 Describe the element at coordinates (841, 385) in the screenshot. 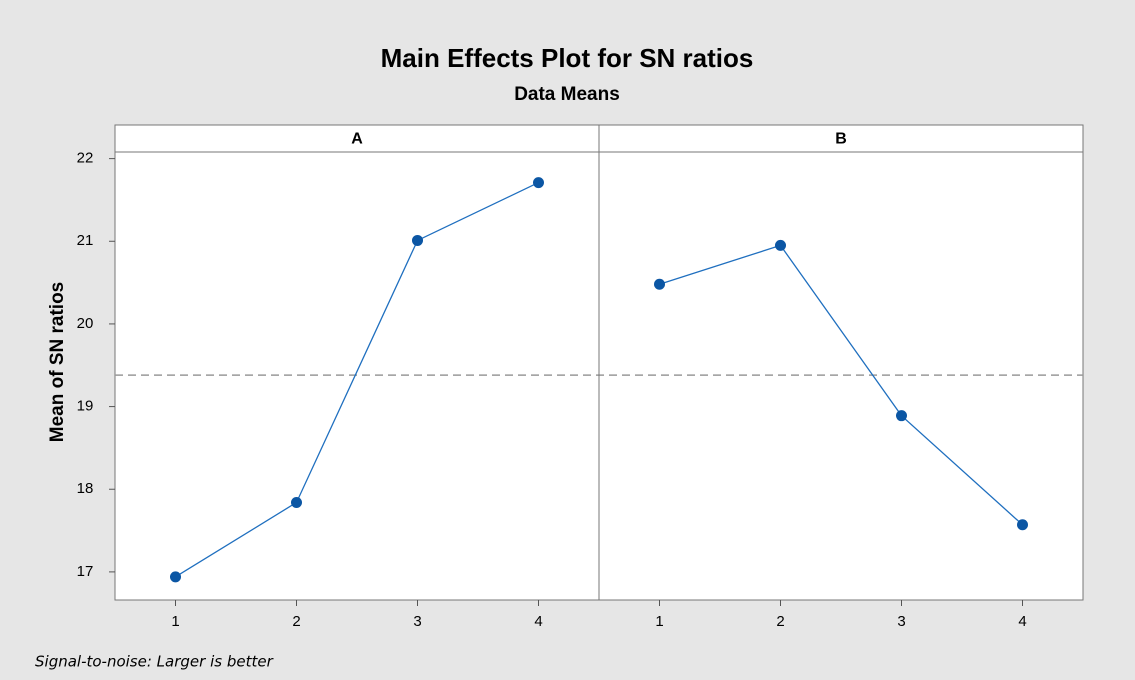

I see `series-line` at that location.